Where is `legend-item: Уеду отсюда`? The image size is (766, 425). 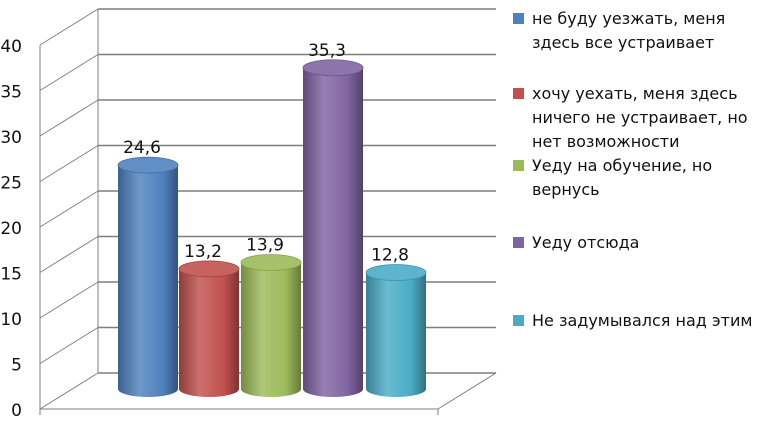
legend-item: Уеду отсюда is located at coordinates (638, 243).